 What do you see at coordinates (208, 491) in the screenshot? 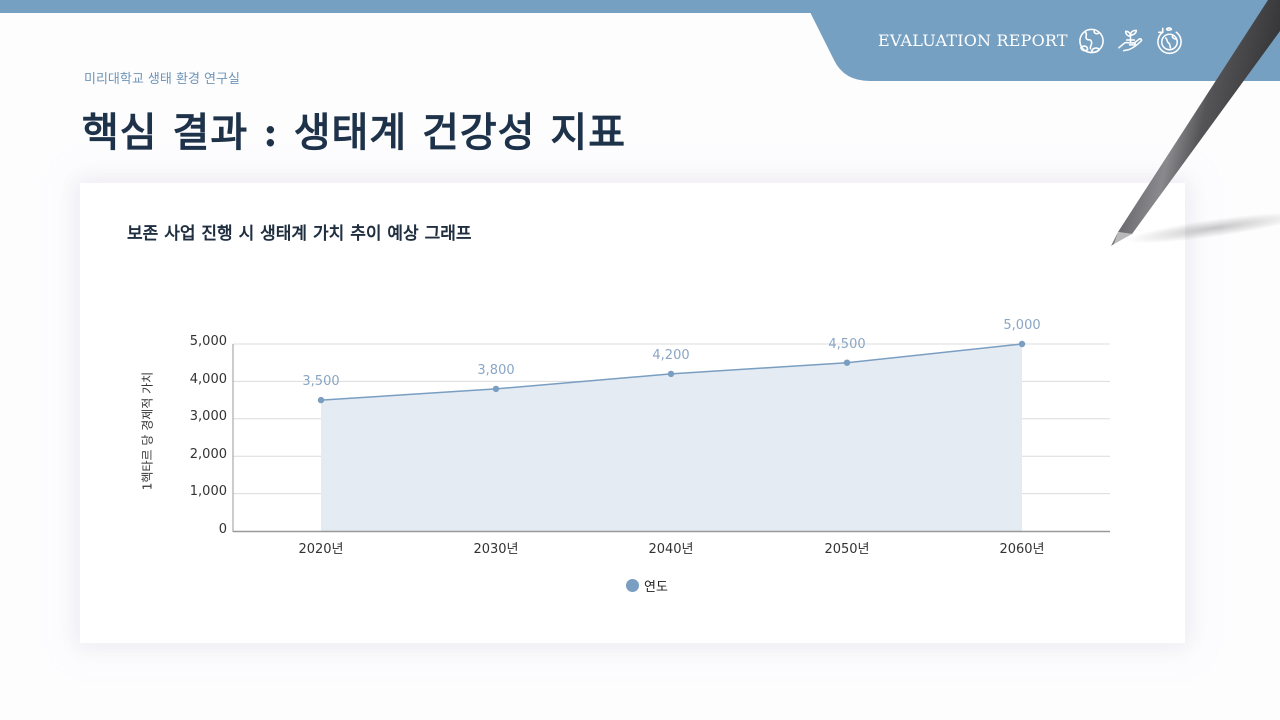
I see `y-tick: 1,000` at bounding box center [208, 491].